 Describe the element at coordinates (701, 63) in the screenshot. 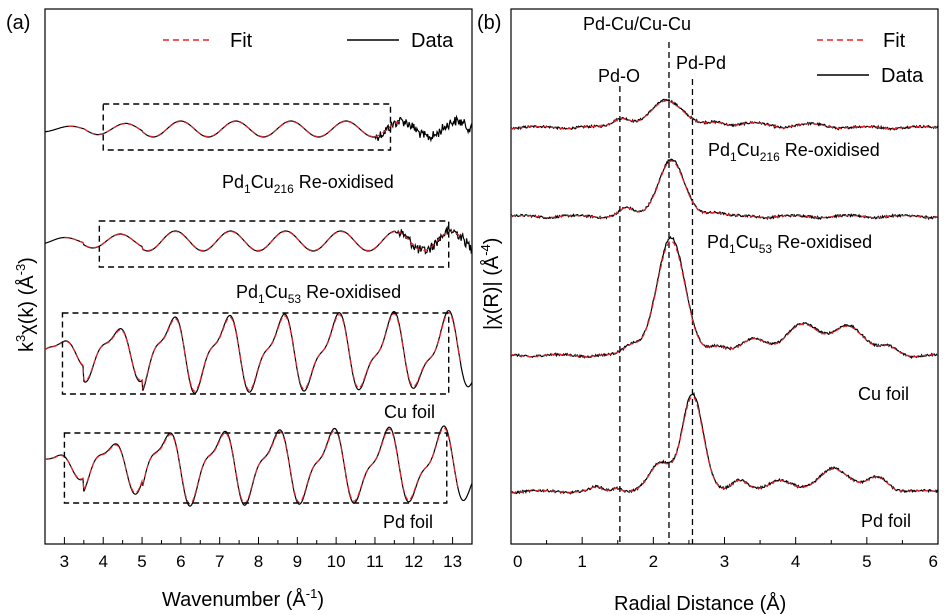

I see `annotation-pd-pd: Pd-Pd` at that location.